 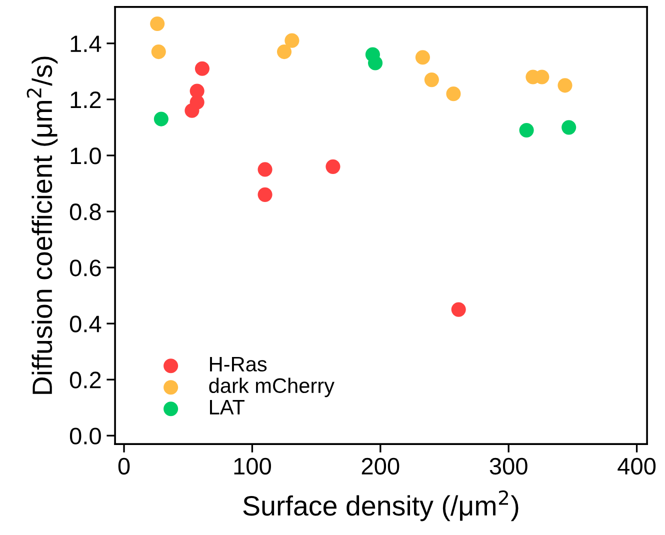 I want to click on y-tick-label: 0.2, so click(x=85, y=380).